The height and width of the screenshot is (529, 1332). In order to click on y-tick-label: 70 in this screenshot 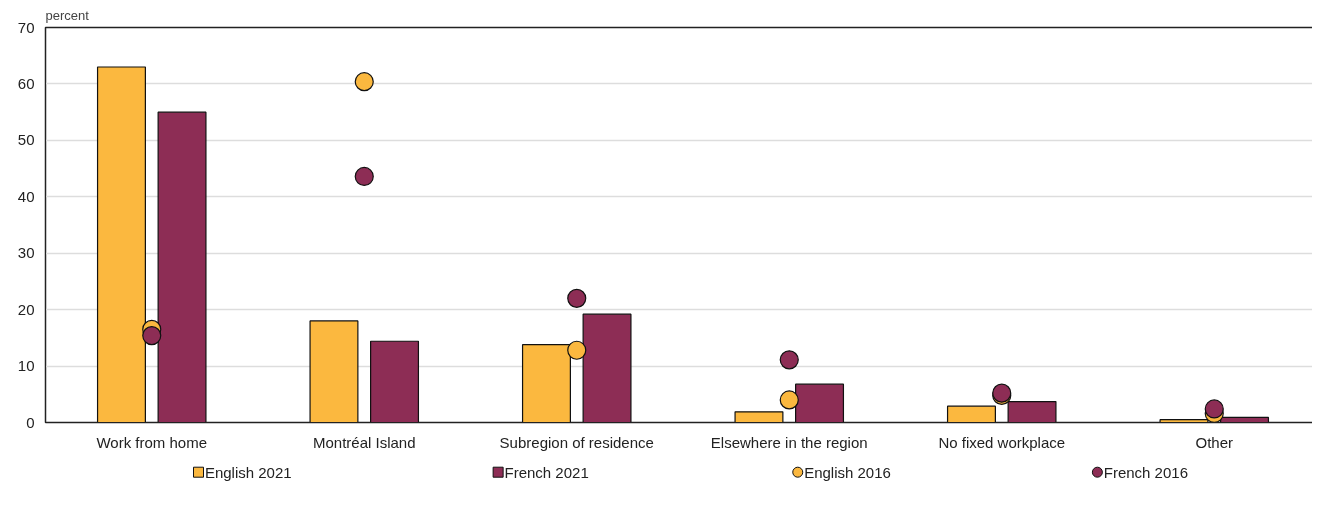, I will do `click(26, 27)`.